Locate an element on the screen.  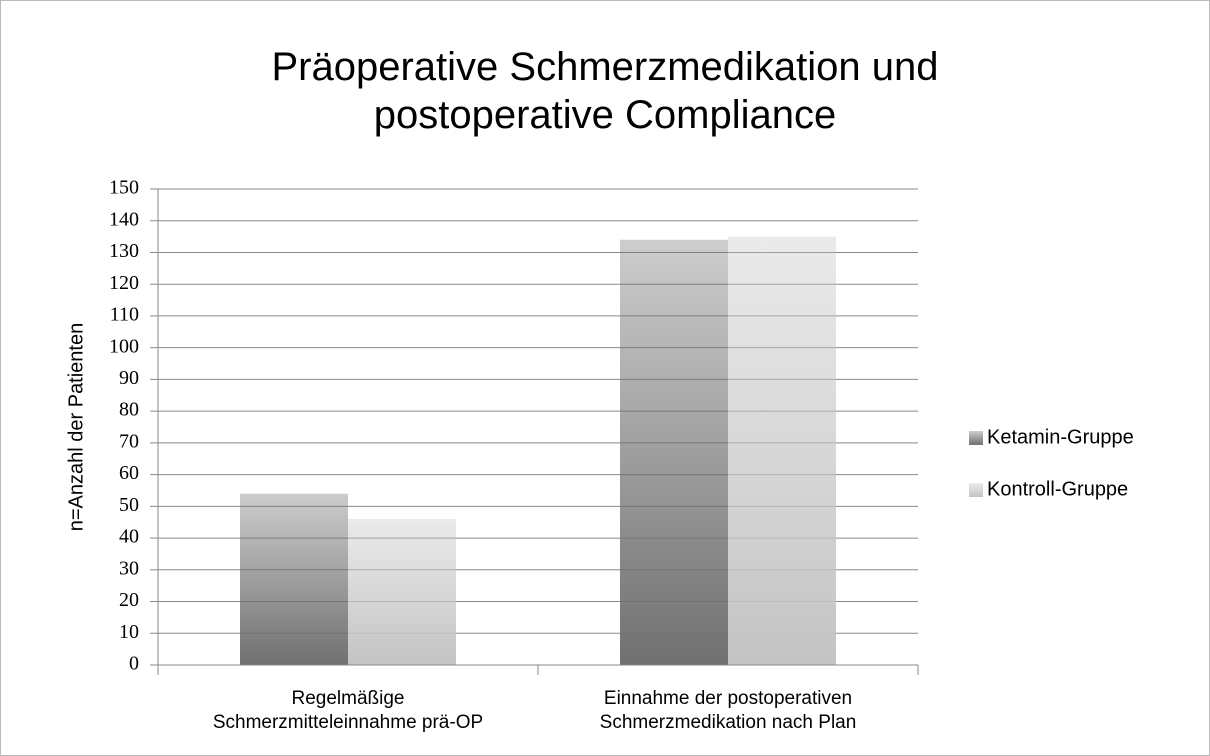
y-tick-label: 60 is located at coordinates (129, 473).